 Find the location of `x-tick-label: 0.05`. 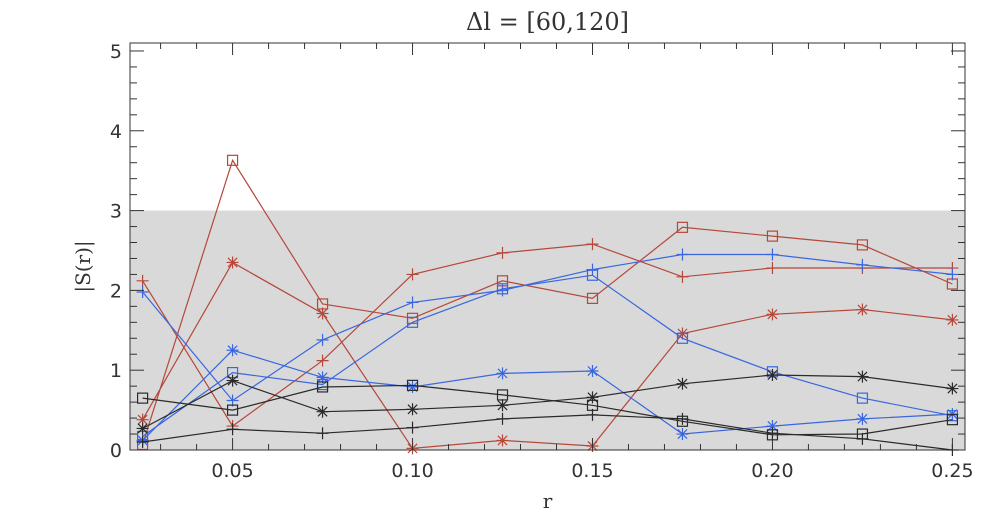

x-tick-label: 0.05 is located at coordinates (232, 471).